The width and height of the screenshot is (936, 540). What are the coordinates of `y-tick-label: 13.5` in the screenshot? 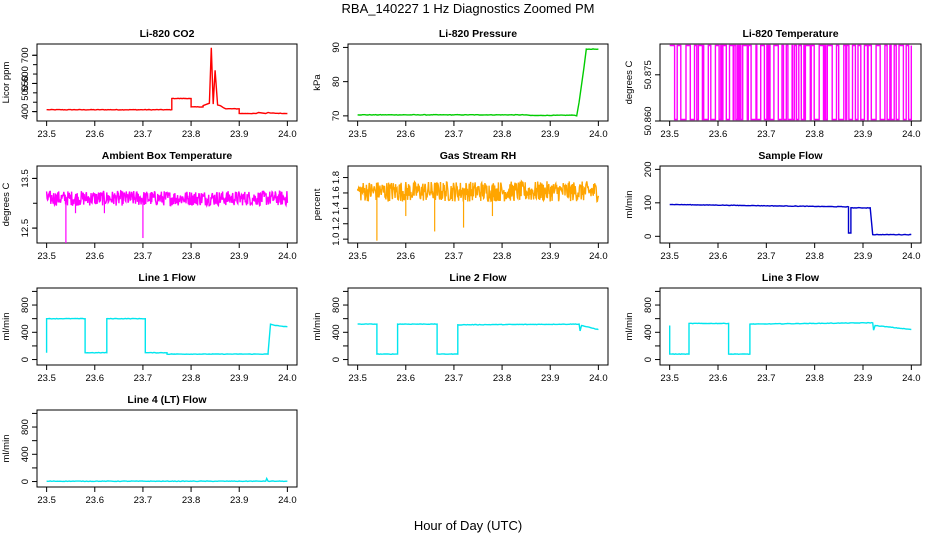 It's located at (25, 178).